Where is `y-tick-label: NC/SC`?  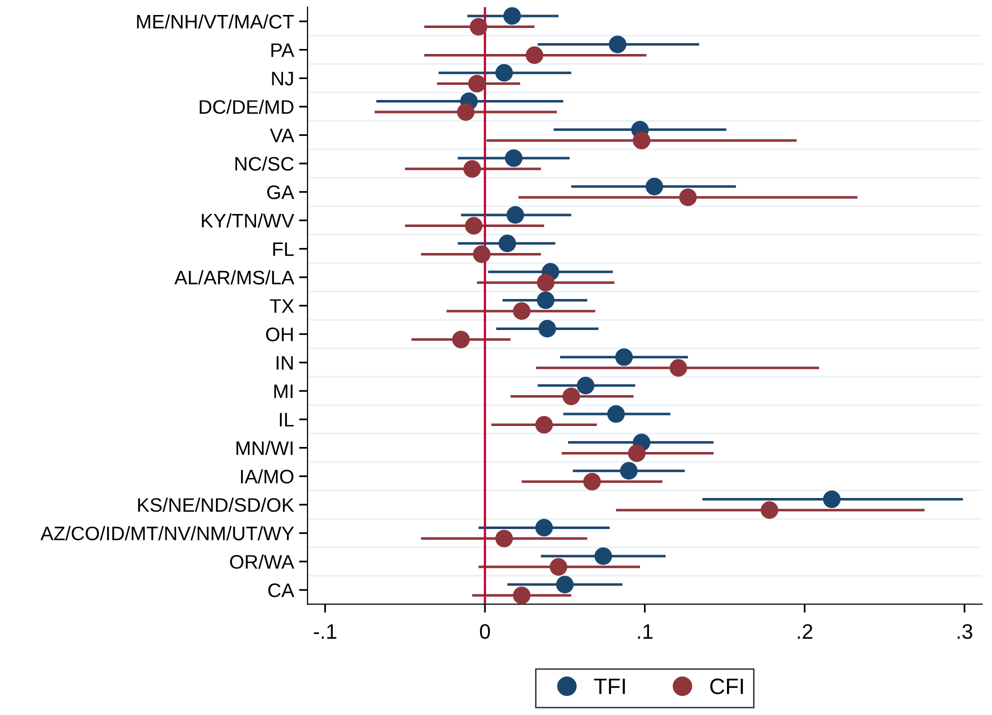 y-tick-label: NC/SC is located at coordinates (264, 163).